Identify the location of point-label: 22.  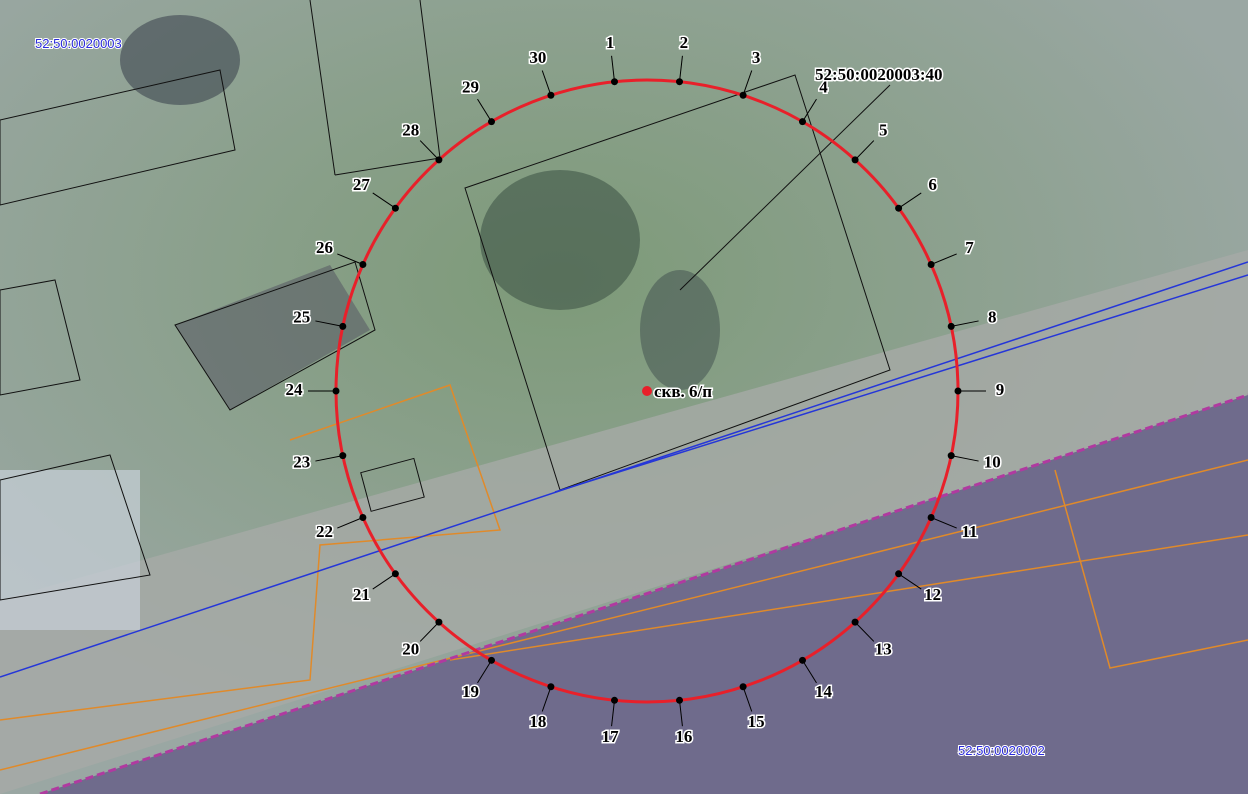
(324, 531).